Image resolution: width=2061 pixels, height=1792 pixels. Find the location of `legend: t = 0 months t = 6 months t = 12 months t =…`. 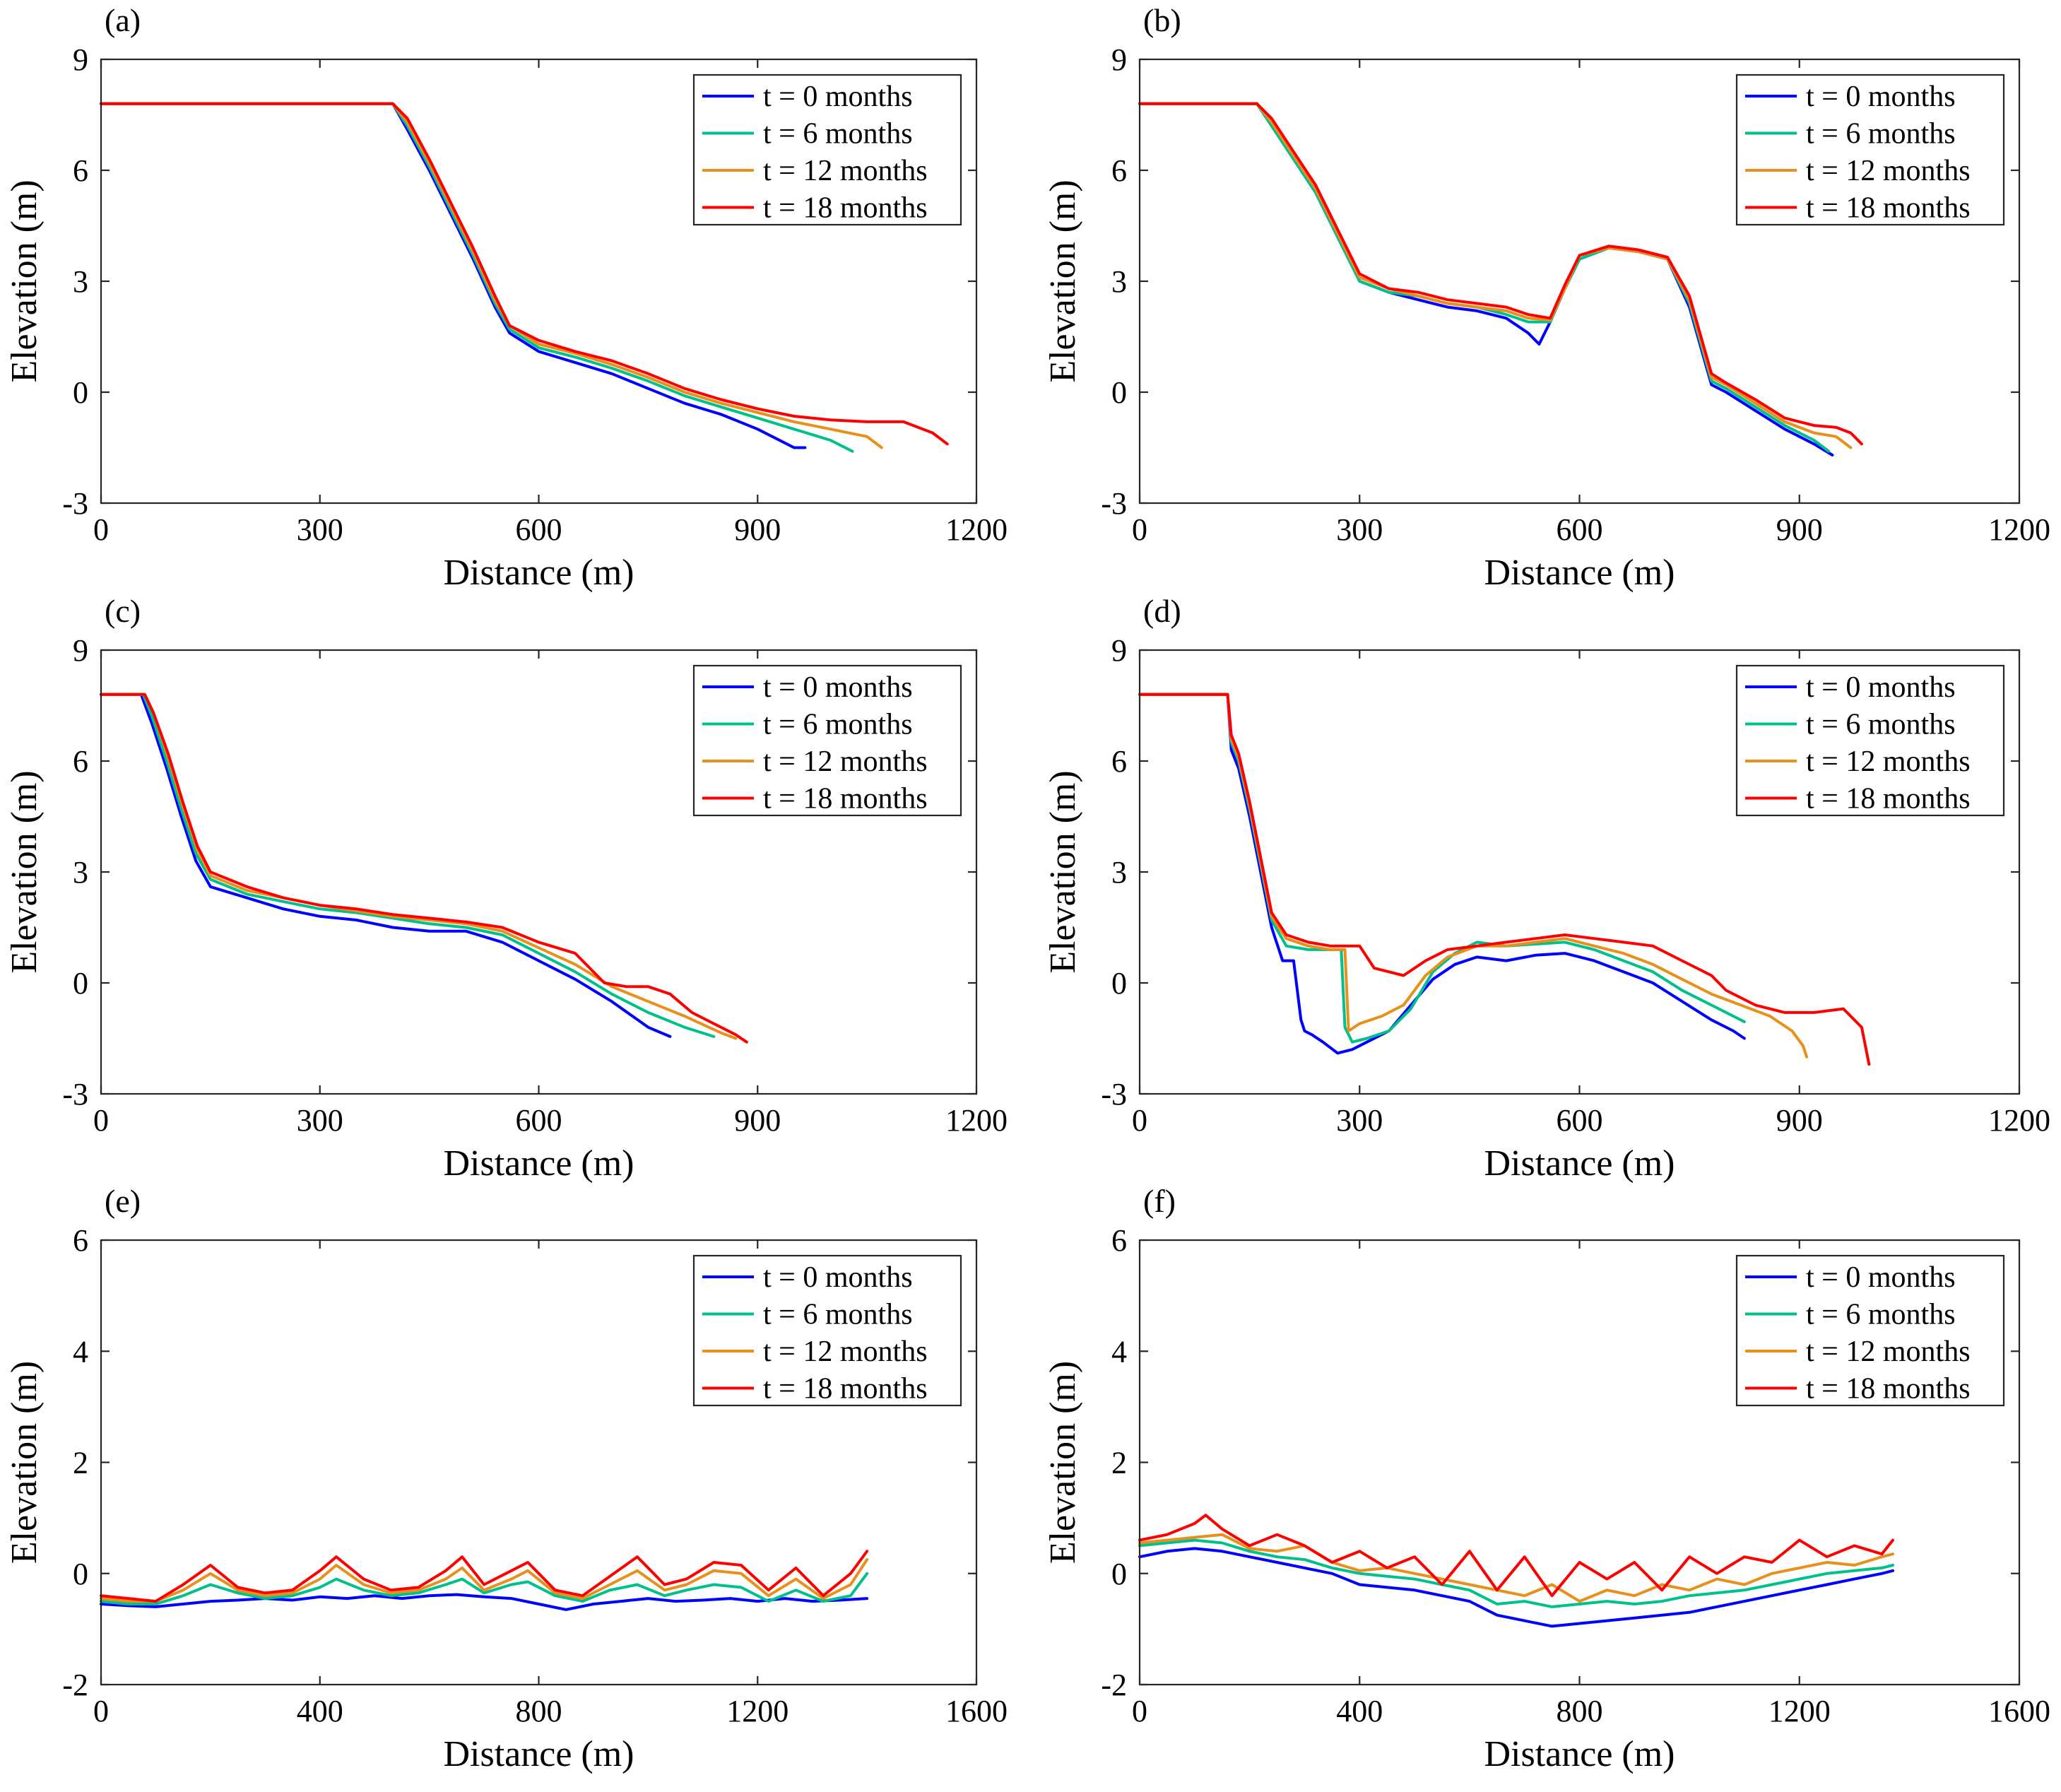

legend: t = 0 months t = 6 months t = 12 months t =… is located at coordinates (827, 149).